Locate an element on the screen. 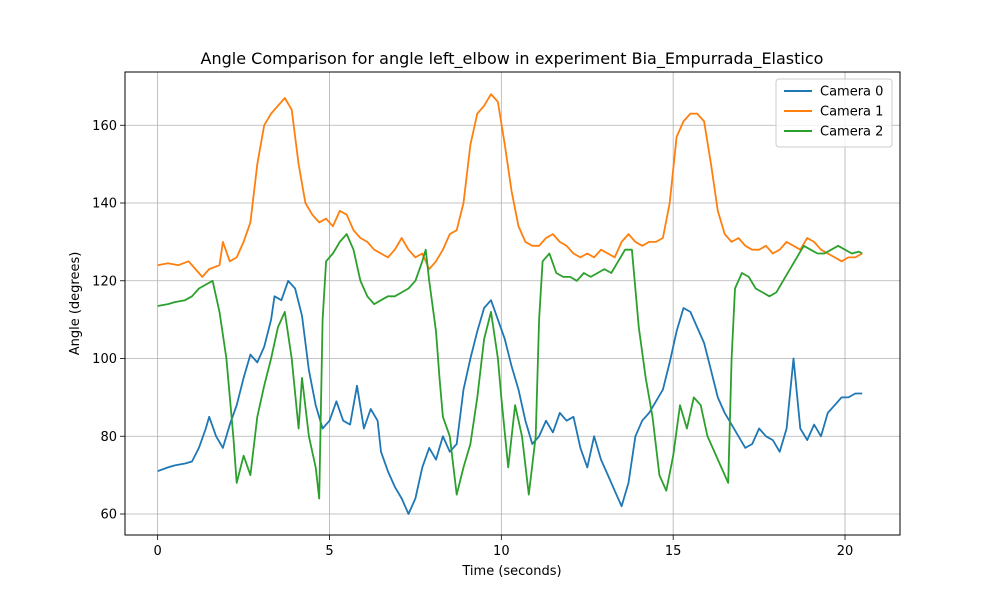  legend-label: Camera 2 is located at coordinates (851, 132).